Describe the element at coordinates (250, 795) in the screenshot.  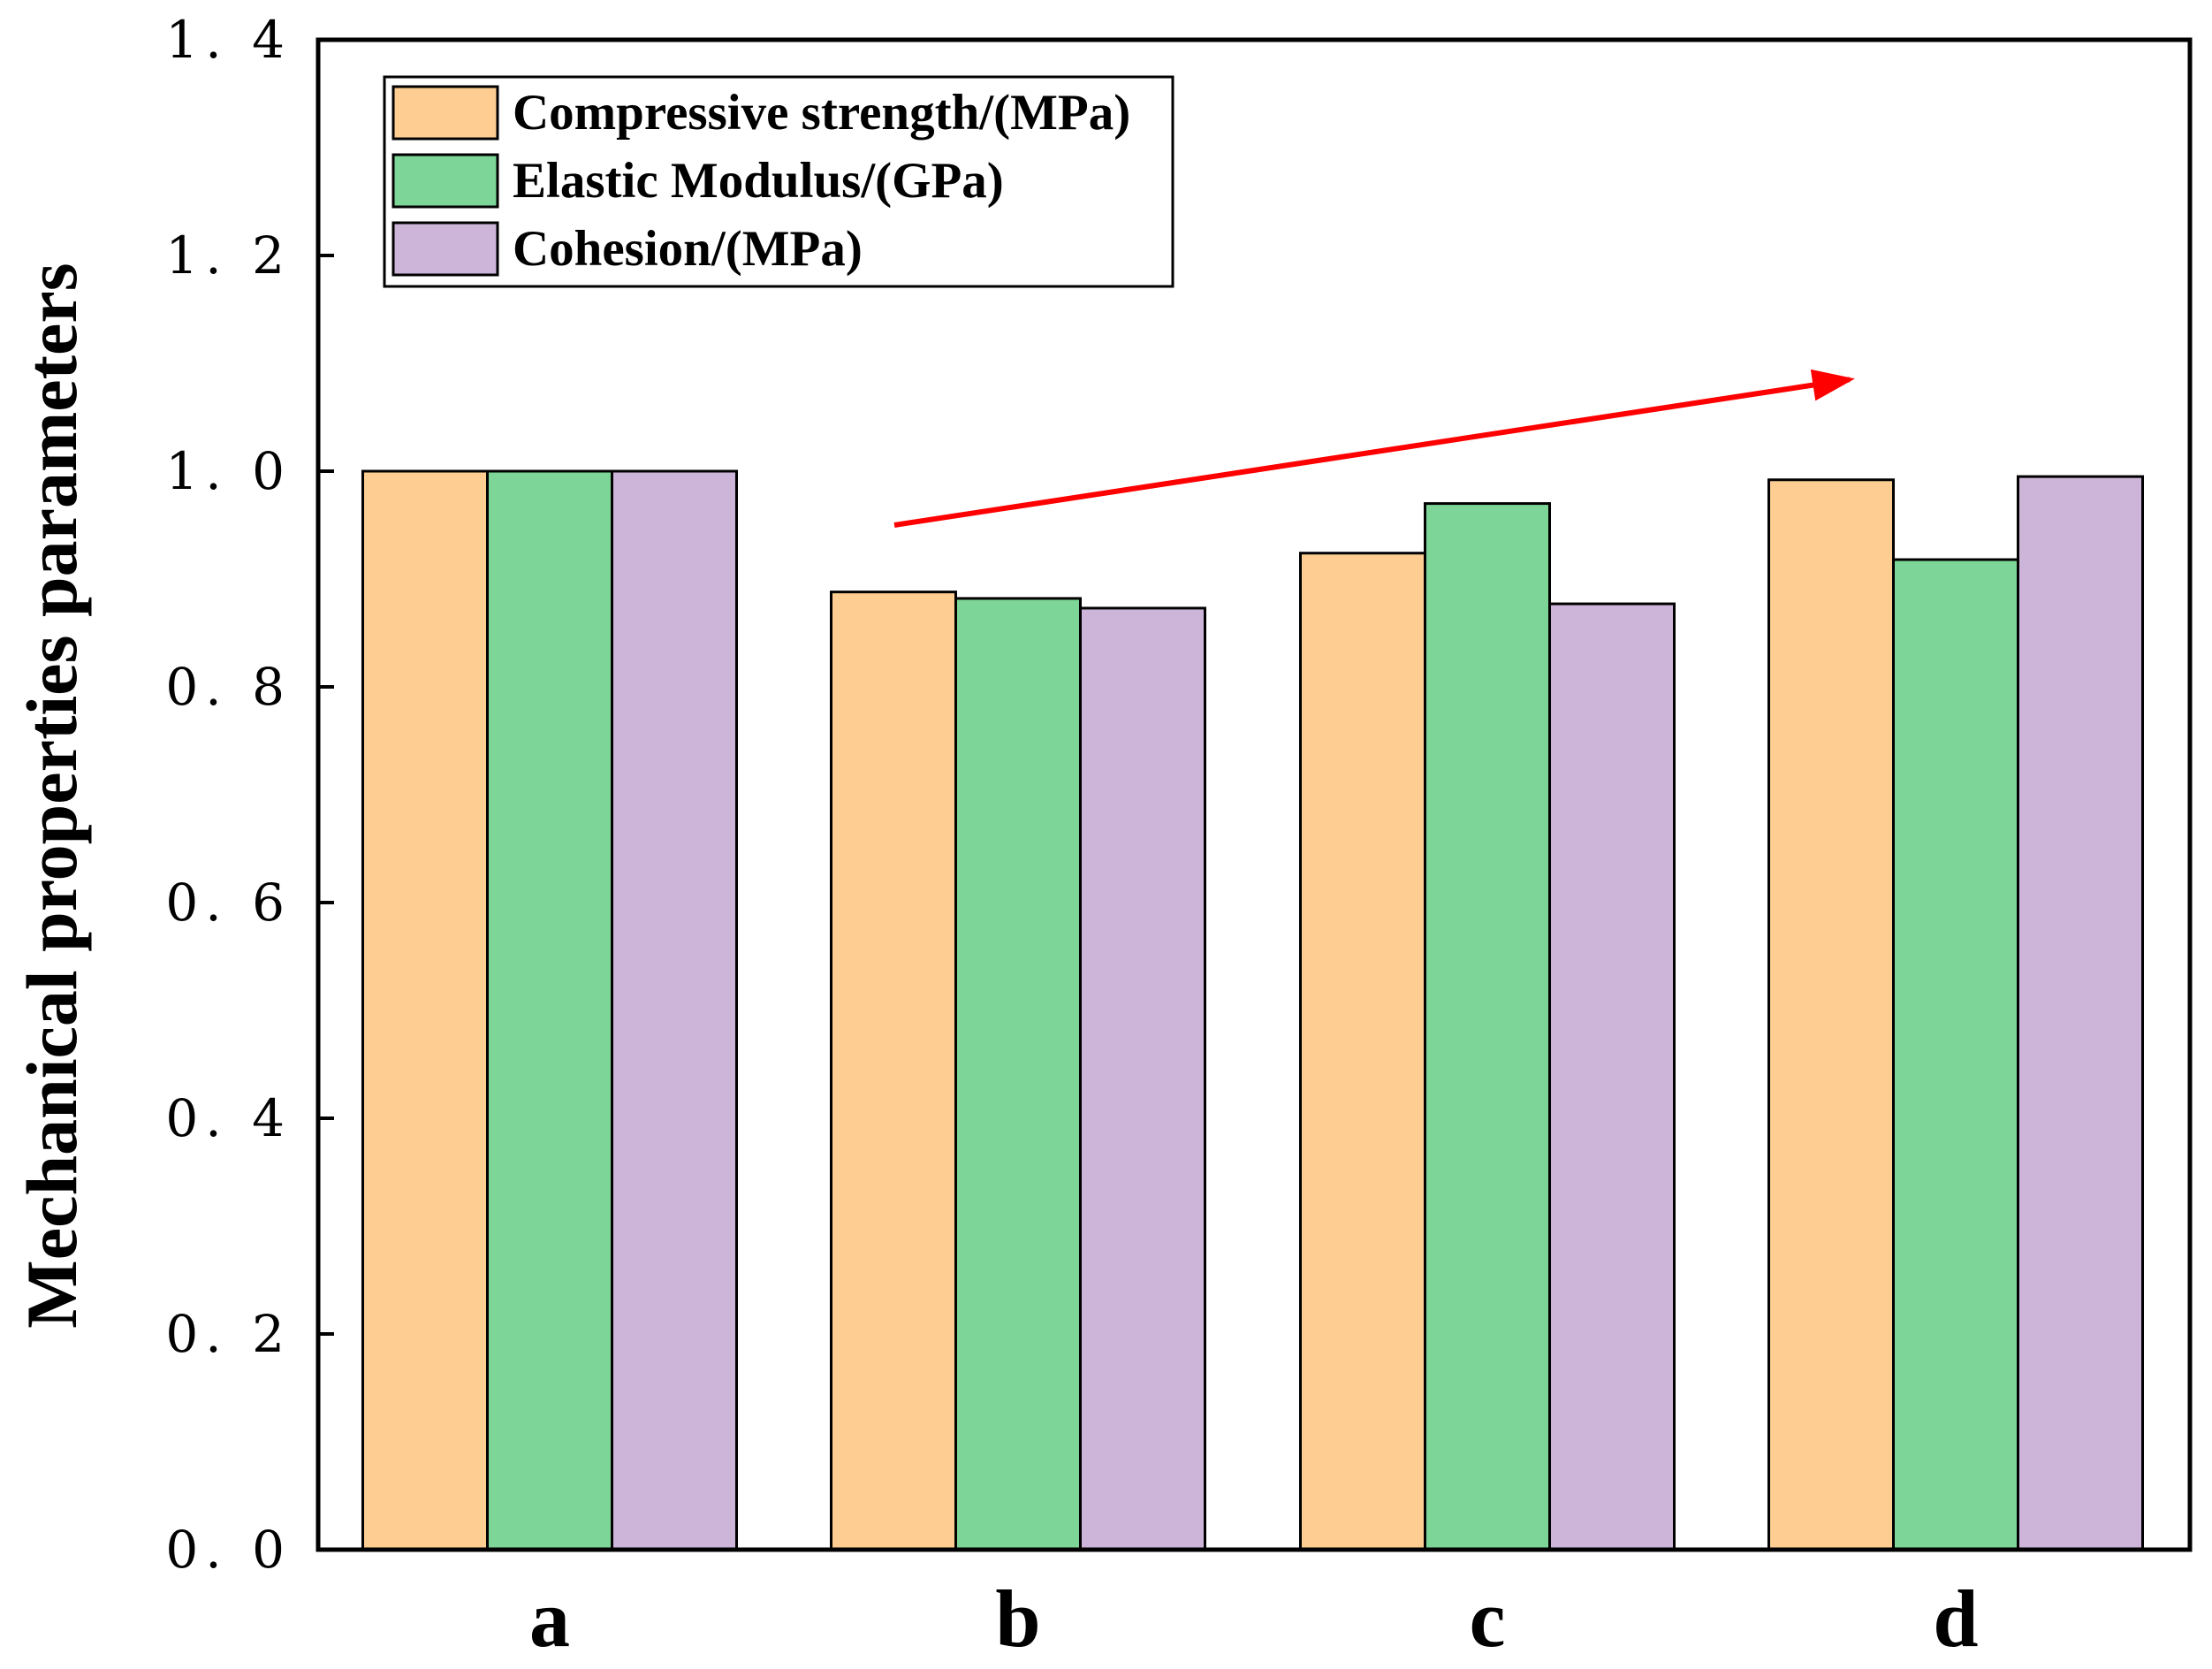
I see `y-axis-ticks: 0. 0 0. 2 0. 4 0. 6 0. 8 1. 0 1. 2 1. 4` at that location.